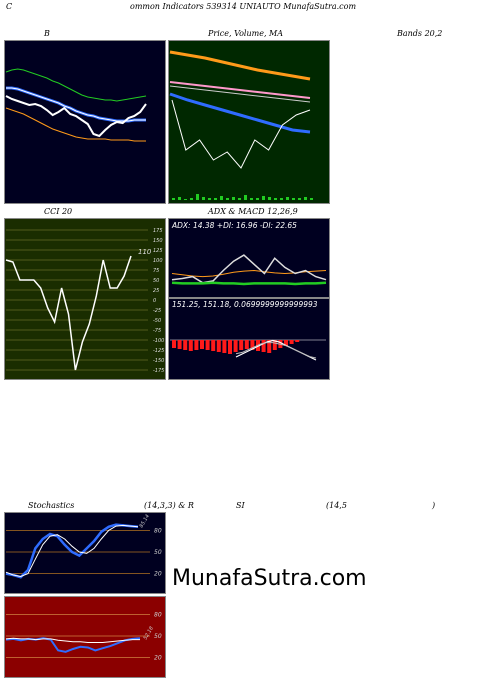 Image resolution: width=500 pixels, height=680 pixels. I want to click on bollinger-upper-band, so click(76, 85).